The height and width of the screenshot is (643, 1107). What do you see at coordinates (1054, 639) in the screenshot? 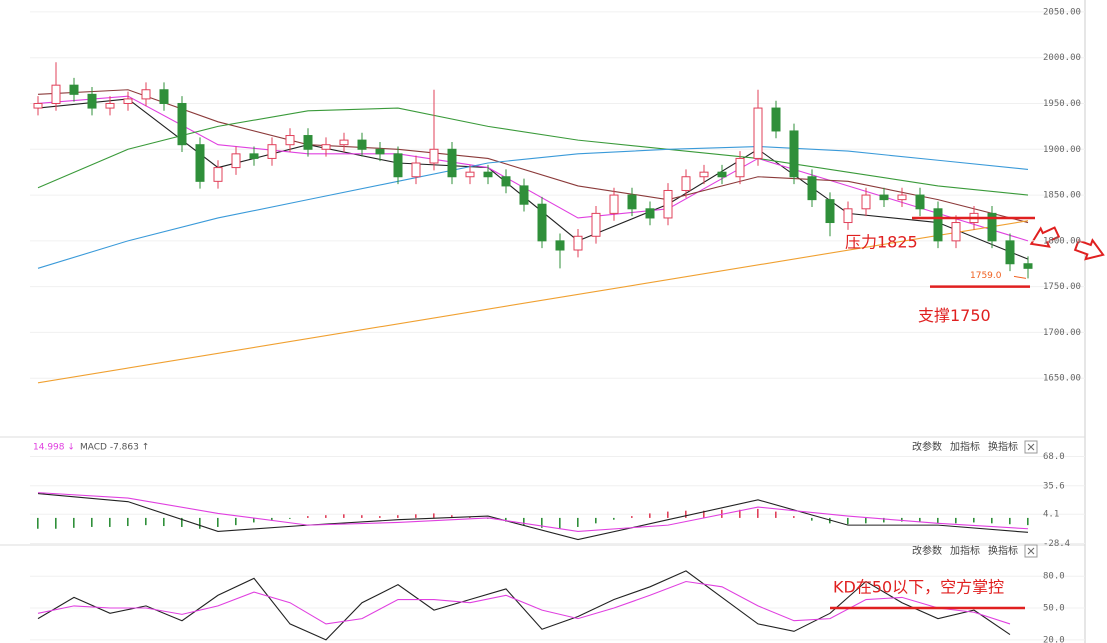
I see `y-tick-label: 20.0` at bounding box center [1054, 639].